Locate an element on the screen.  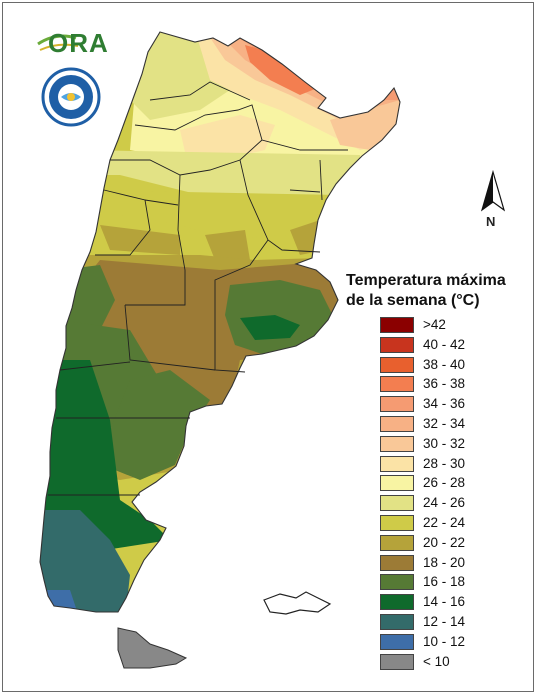
legend-item: 26 - 28 is located at coordinates (455, 484).